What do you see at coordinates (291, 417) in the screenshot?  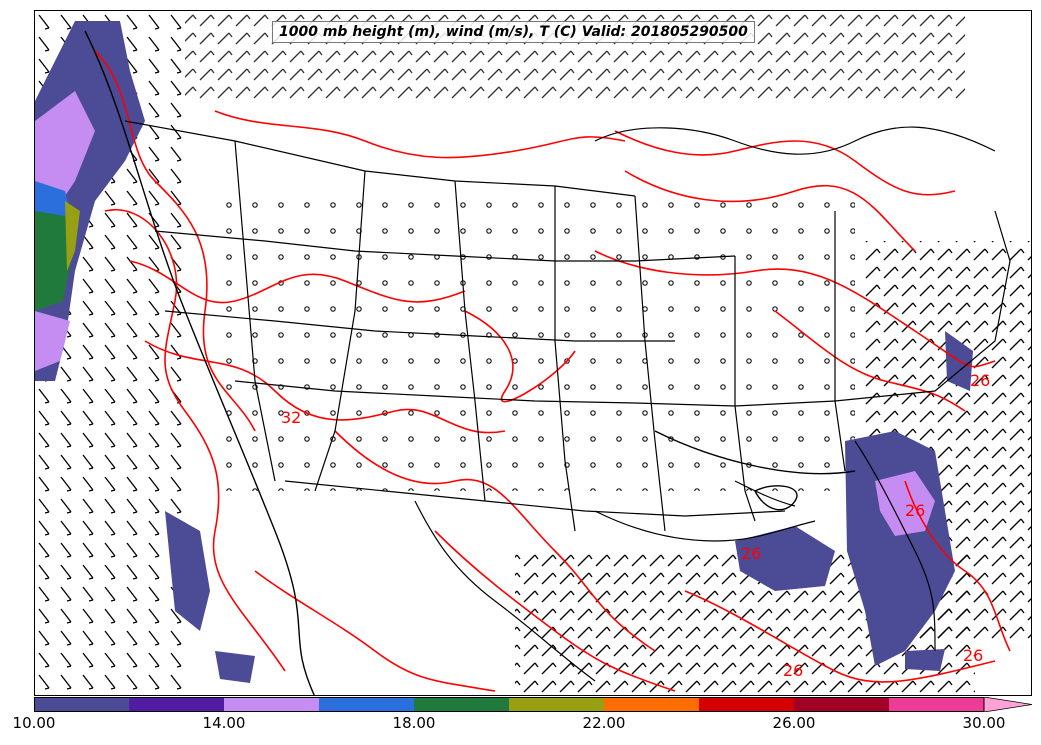 I see `contour-label-0: 32` at bounding box center [291, 417].